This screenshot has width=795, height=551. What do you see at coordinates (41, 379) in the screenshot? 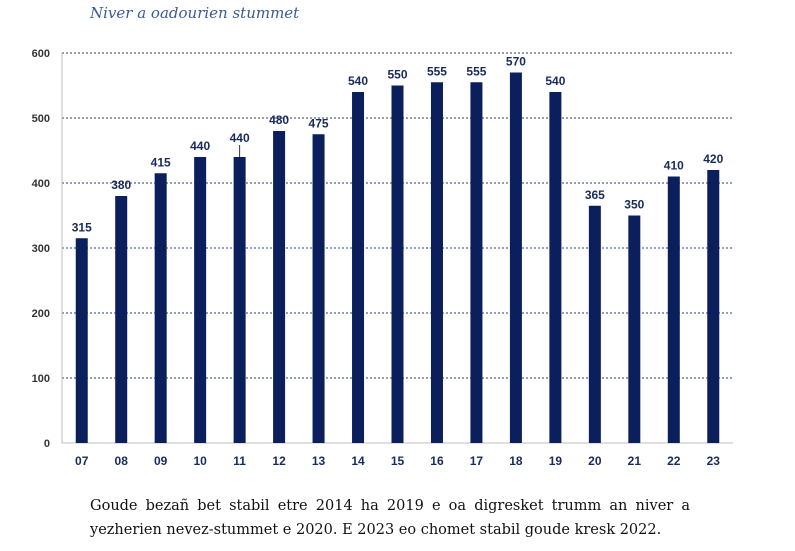
I see `y-tick-label-1: 100` at bounding box center [41, 379].